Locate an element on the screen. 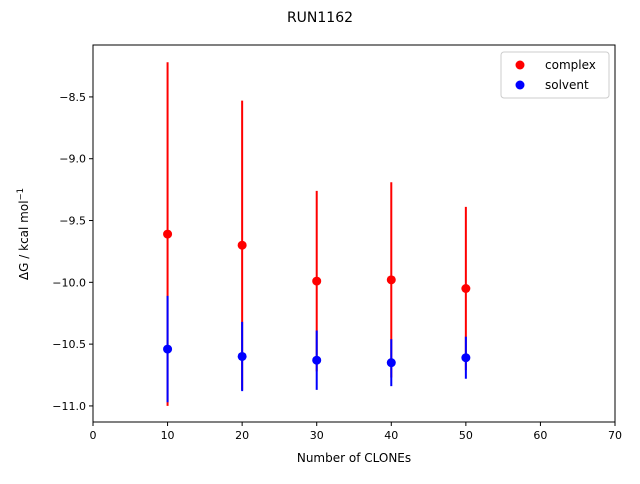  legend-marker-complex is located at coordinates (520, 65).